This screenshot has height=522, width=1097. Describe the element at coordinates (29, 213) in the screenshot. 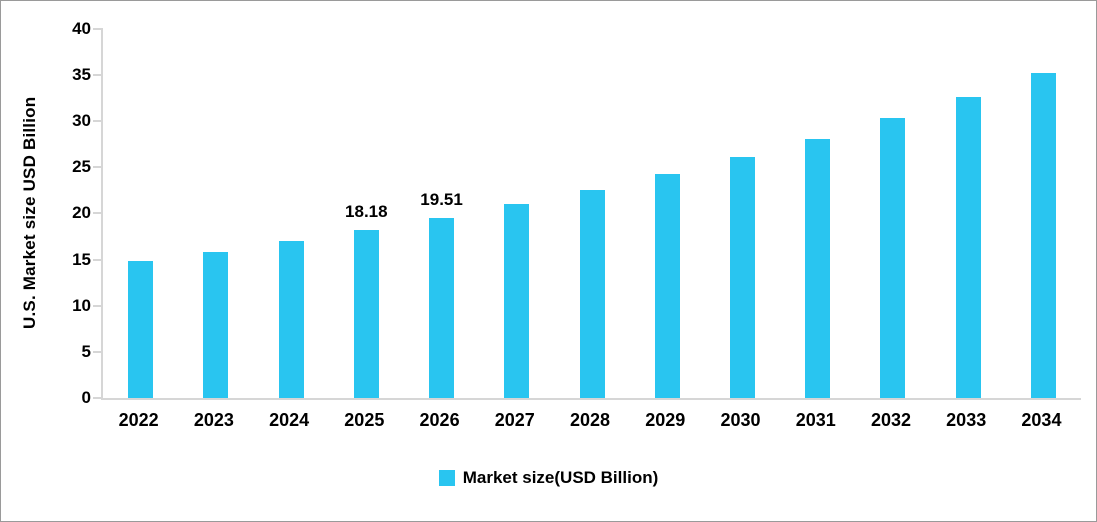

I see `y-axis-title: U.S. Market size USD Billion` at that location.